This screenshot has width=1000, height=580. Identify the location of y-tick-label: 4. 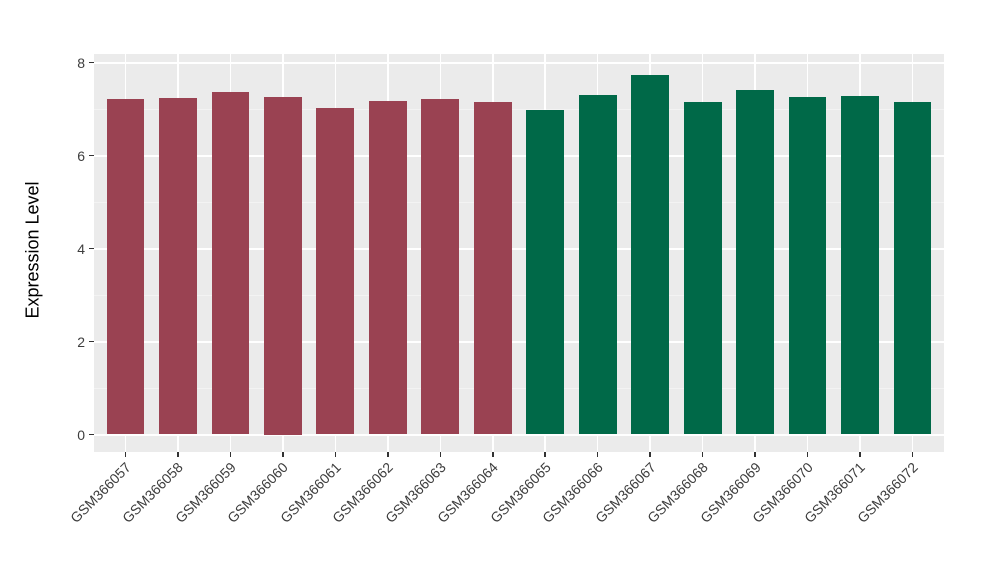
(81, 248).